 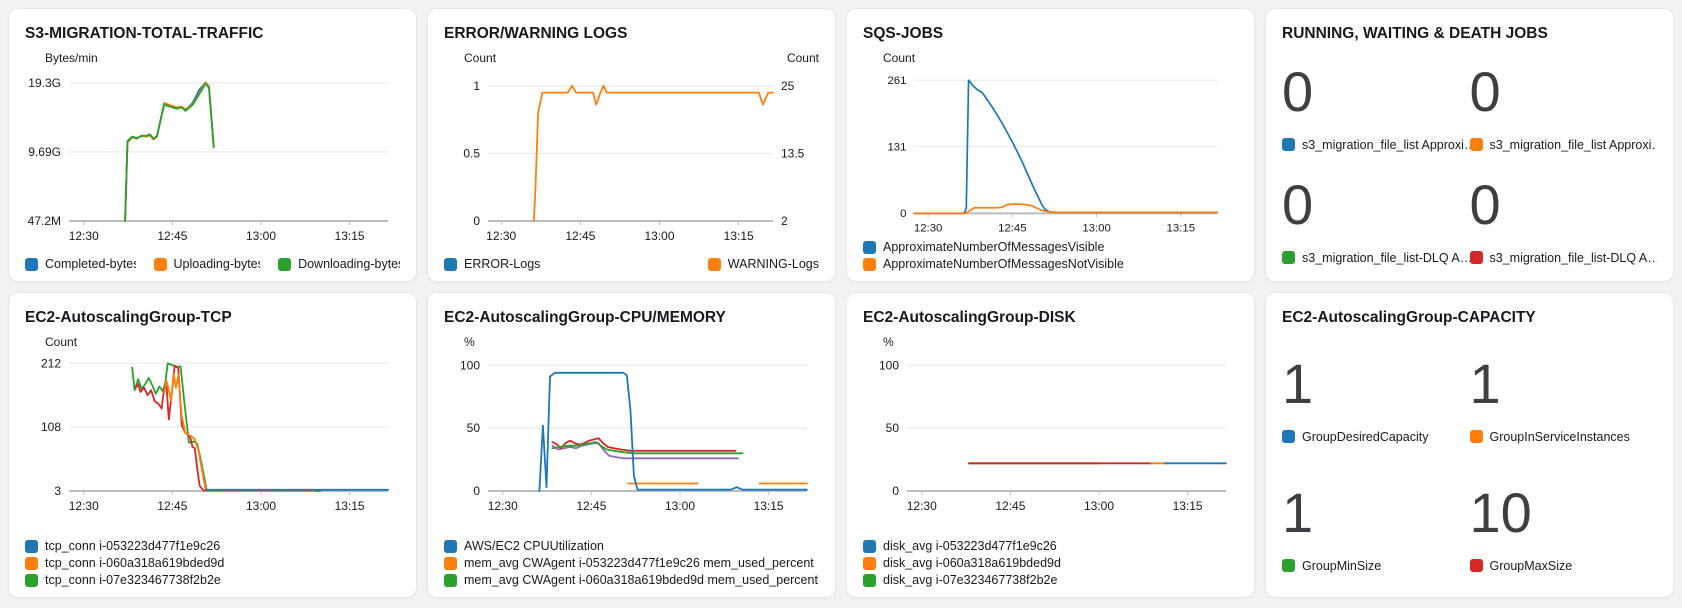 I want to click on legend-label: GroupMaxSize, so click(x=1531, y=565).